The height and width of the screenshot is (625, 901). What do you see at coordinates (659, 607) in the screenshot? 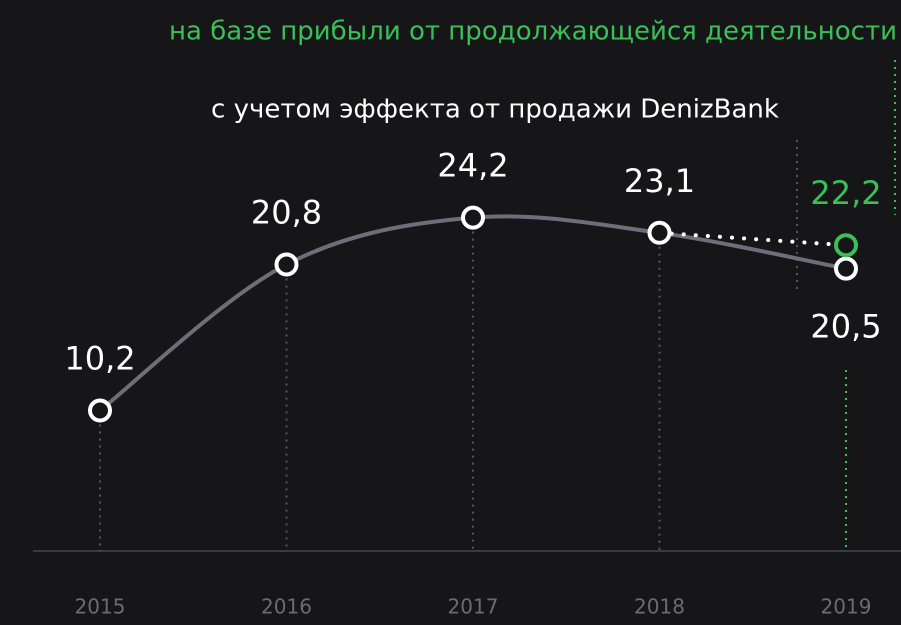
I see `x-tick-label: 2018` at bounding box center [659, 607].